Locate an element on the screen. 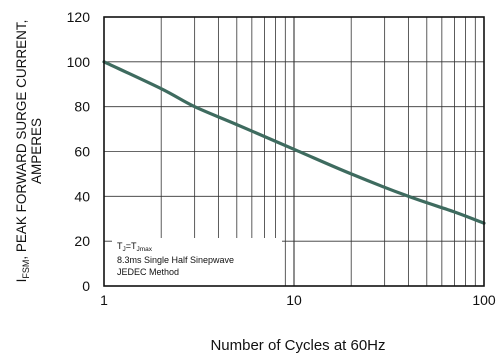  x-tick-label: 100 is located at coordinates (484, 300).